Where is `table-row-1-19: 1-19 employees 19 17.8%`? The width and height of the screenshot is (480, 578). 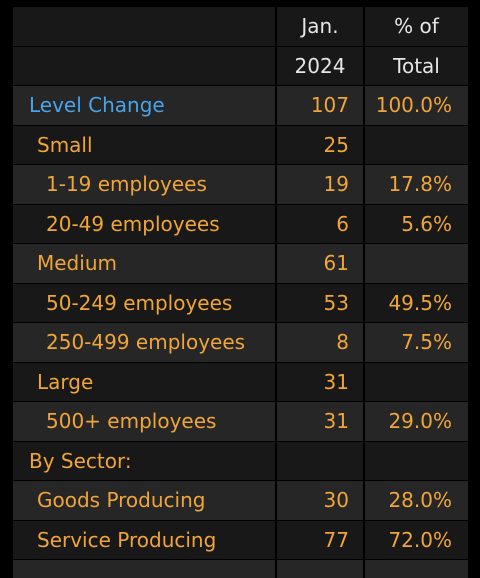 table-row-1-19: 1-19 employees 19 17.8% is located at coordinates (240, 184).